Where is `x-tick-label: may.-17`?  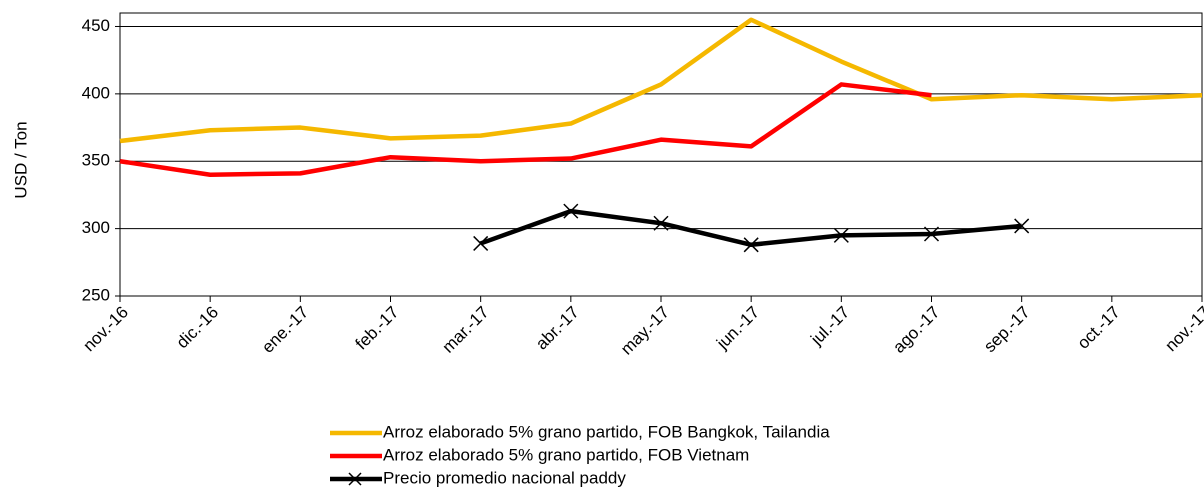 x-tick-label: may.-17 is located at coordinates (645, 331).